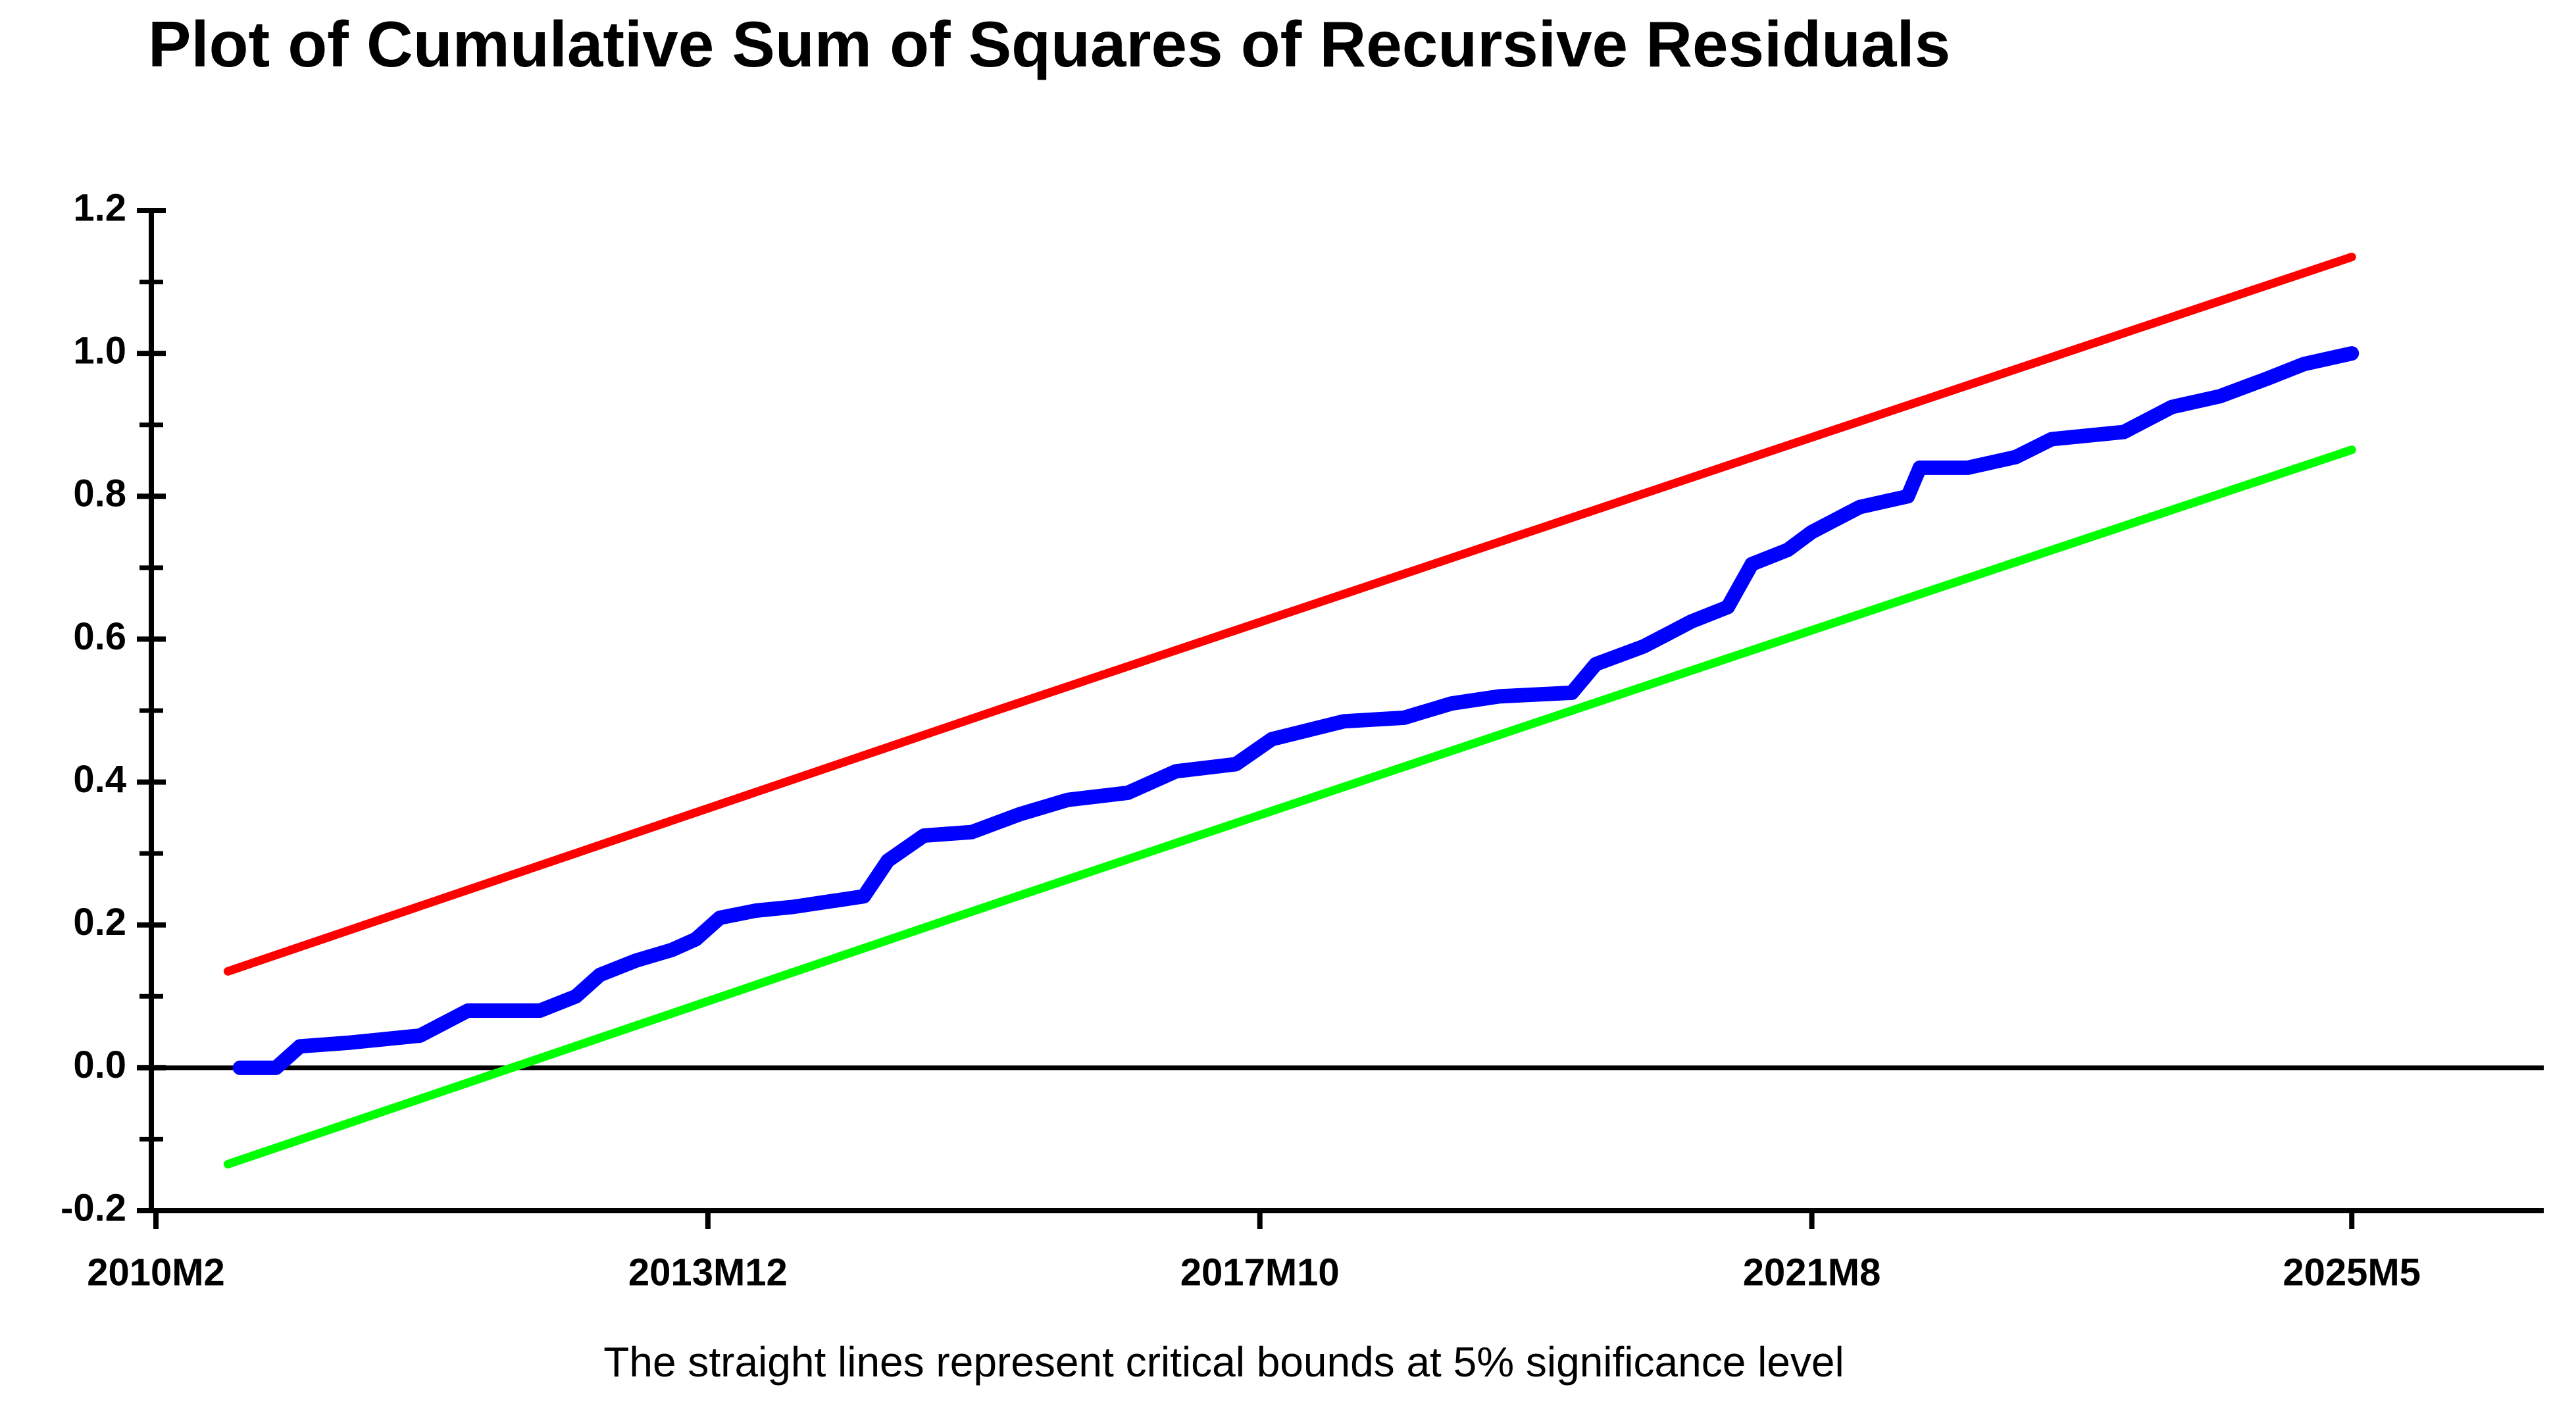 The height and width of the screenshot is (1410, 2576). What do you see at coordinates (99, 351) in the screenshot?
I see `y-tick-label: 1.0` at bounding box center [99, 351].